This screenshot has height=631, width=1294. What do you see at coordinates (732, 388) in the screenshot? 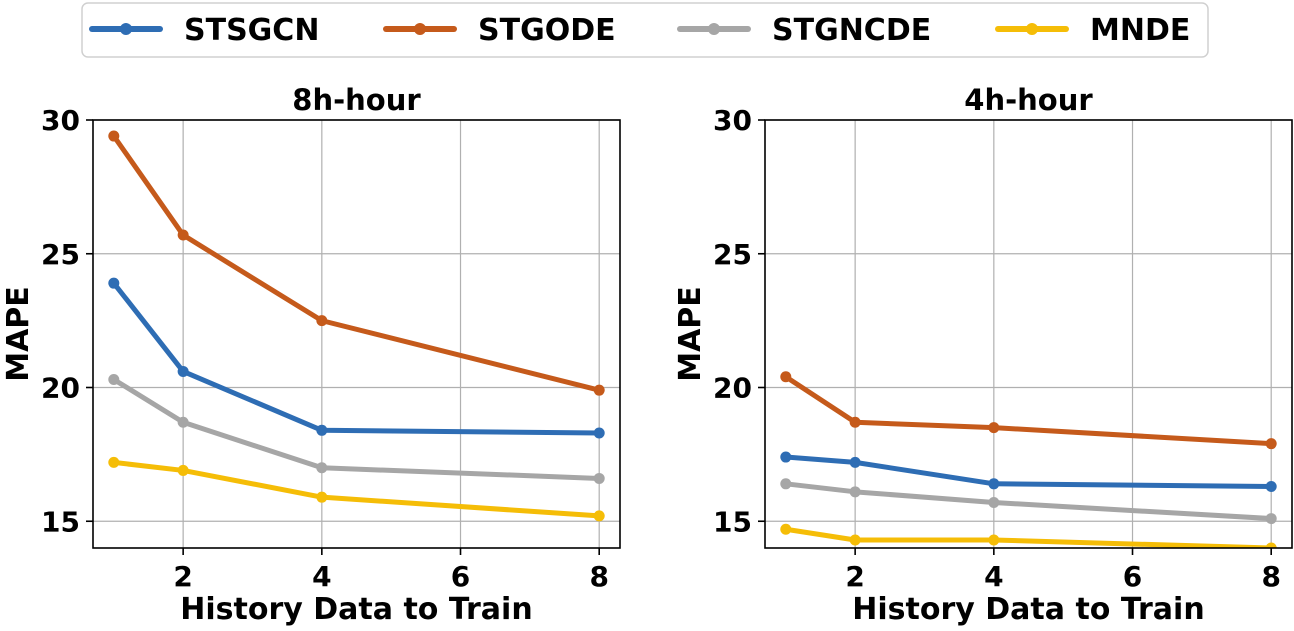
I see `panel-2-y-tick-label-20: 20` at bounding box center [732, 388].